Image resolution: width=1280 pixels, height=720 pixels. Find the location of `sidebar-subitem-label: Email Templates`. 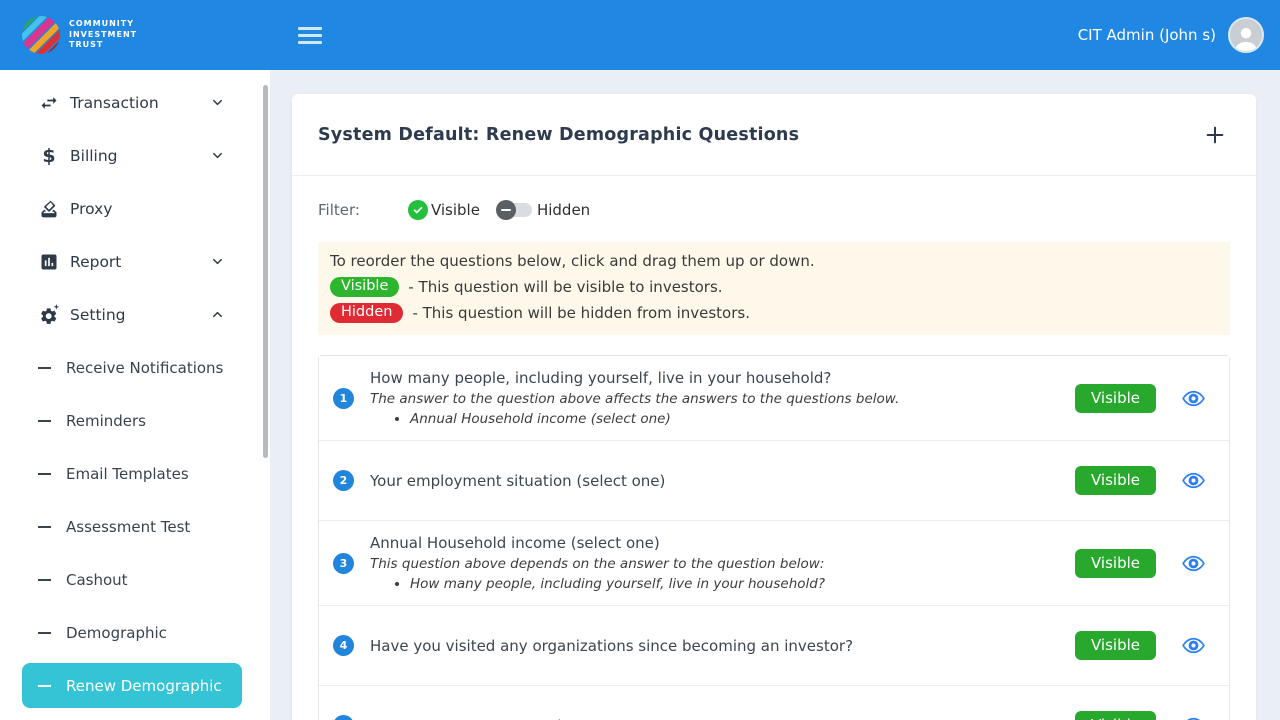

sidebar-subitem-label: Email Templates is located at coordinates (127, 473).